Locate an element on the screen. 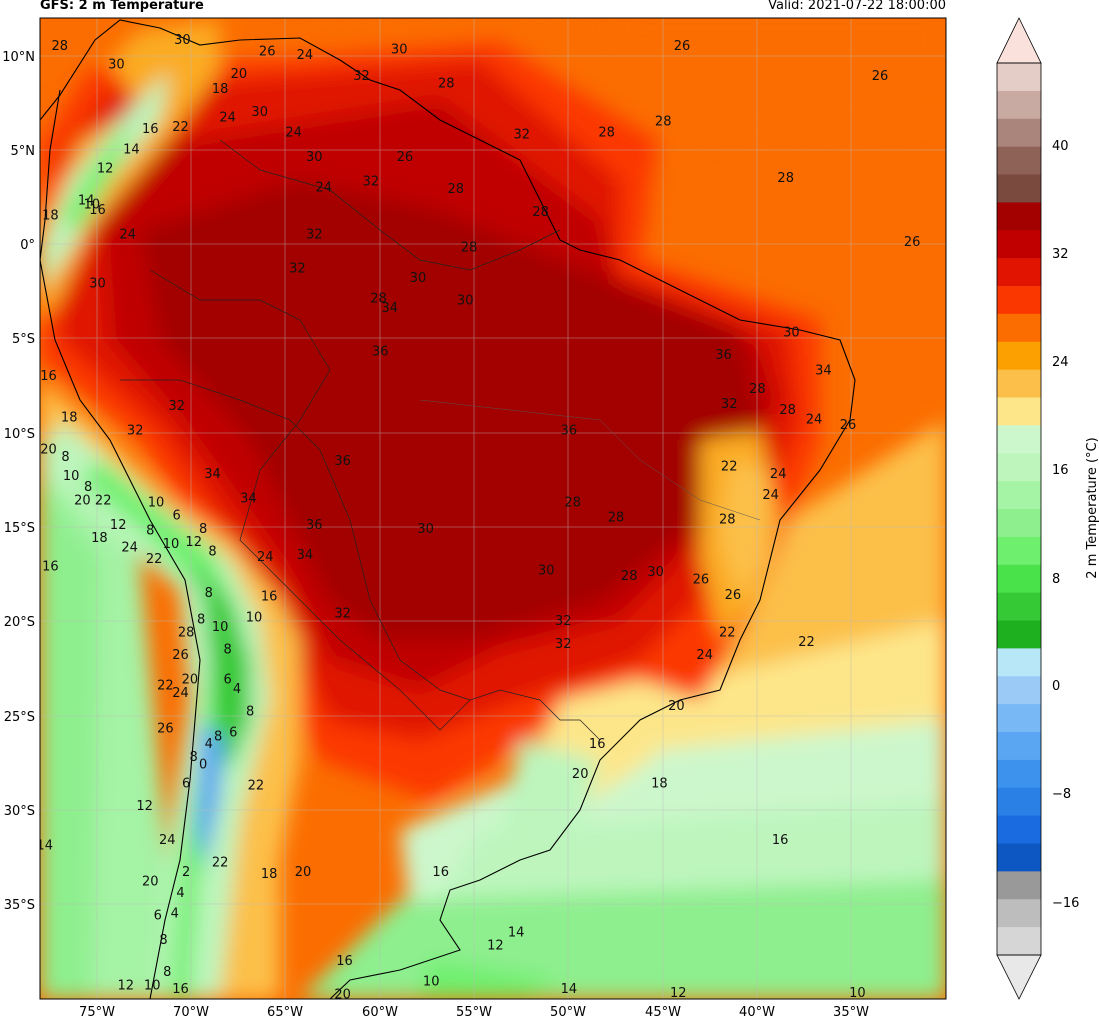 This screenshot has height=1019, width=1099. colorbar-ticks: 40 32 24 16 8 0 −8 −16 is located at coordinates (1065, 525).